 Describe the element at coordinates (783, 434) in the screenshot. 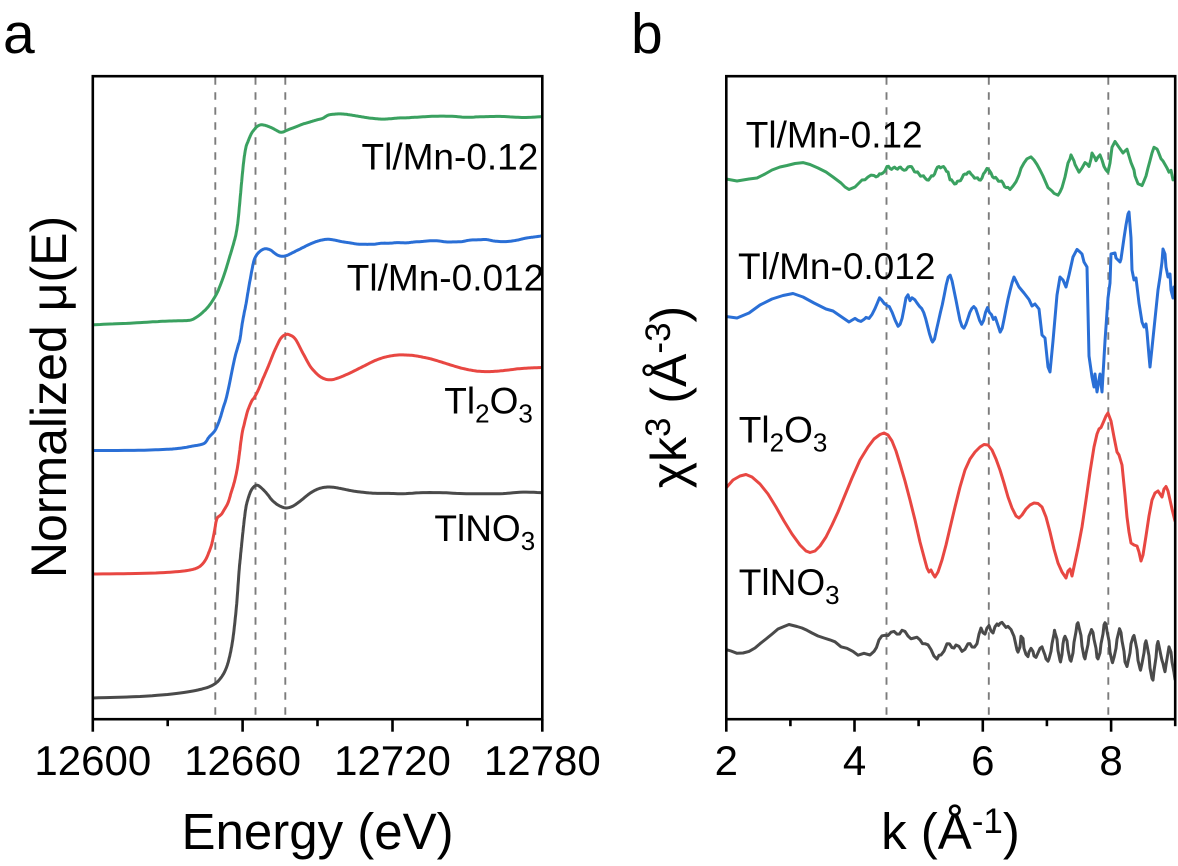

I see `svg-text: Tl2O3` at that location.